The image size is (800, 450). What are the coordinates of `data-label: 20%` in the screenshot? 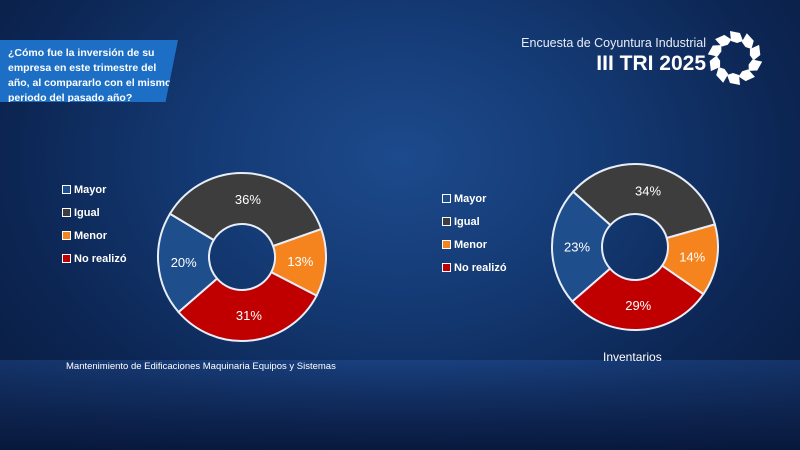 It's located at (184, 262).